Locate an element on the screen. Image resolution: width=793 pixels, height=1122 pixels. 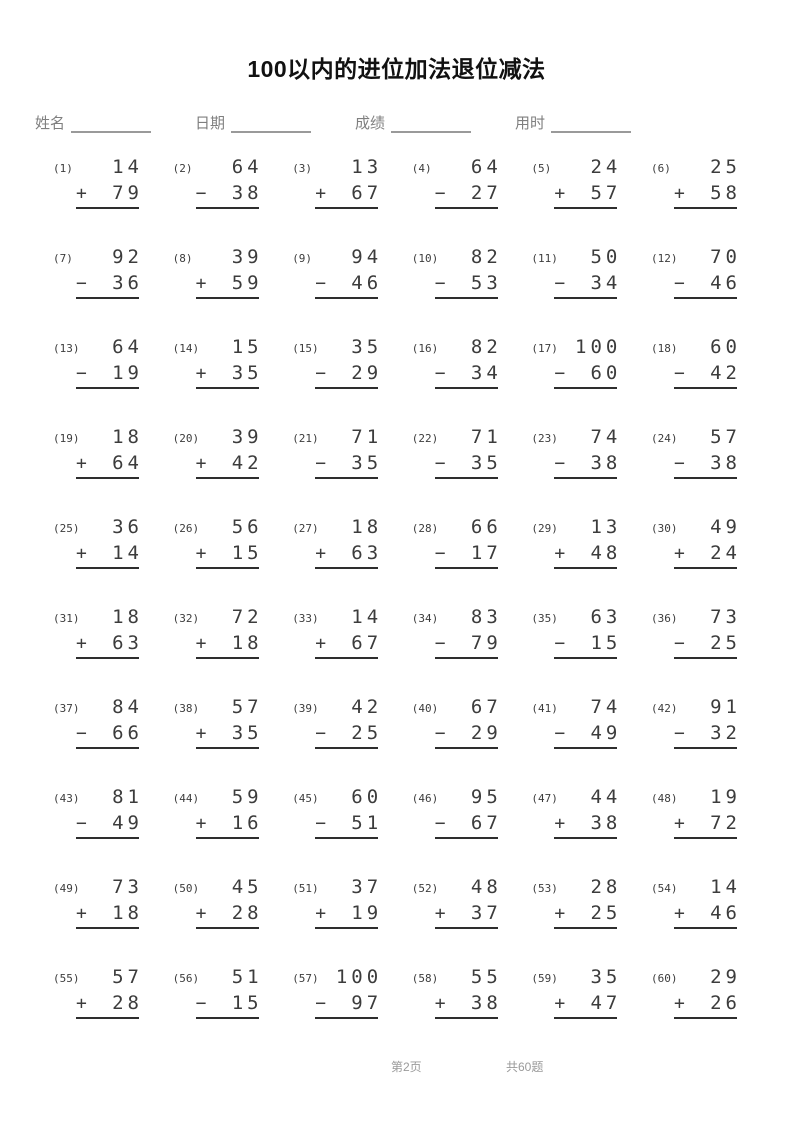
bottom-operand: 38 is located at coordinates (247, 193).